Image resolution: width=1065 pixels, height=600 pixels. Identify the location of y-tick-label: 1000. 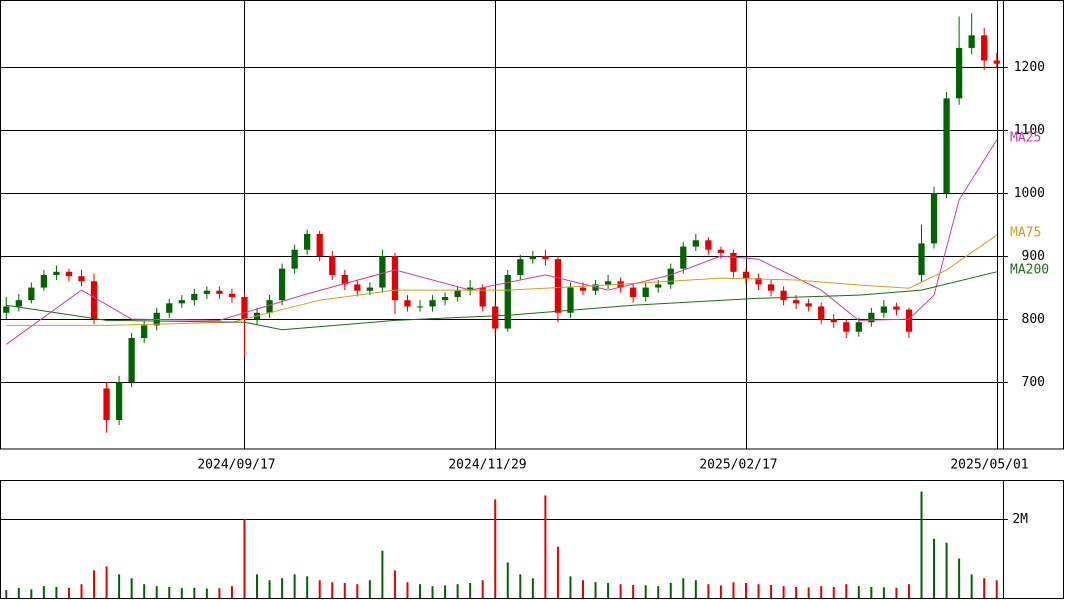
(1029, 193).